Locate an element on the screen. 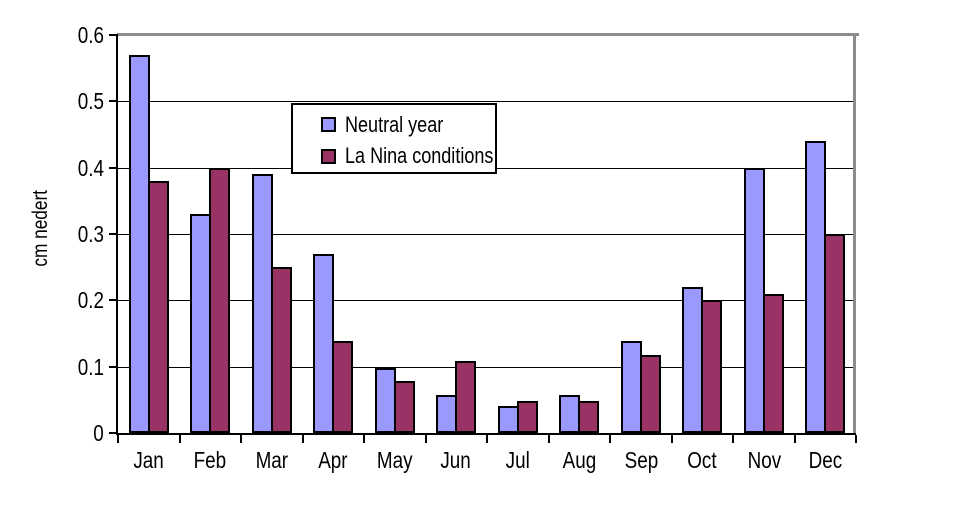 The width and height of the screenshot is (970, 526). y-axis-line is located at coordinates (117, 234).